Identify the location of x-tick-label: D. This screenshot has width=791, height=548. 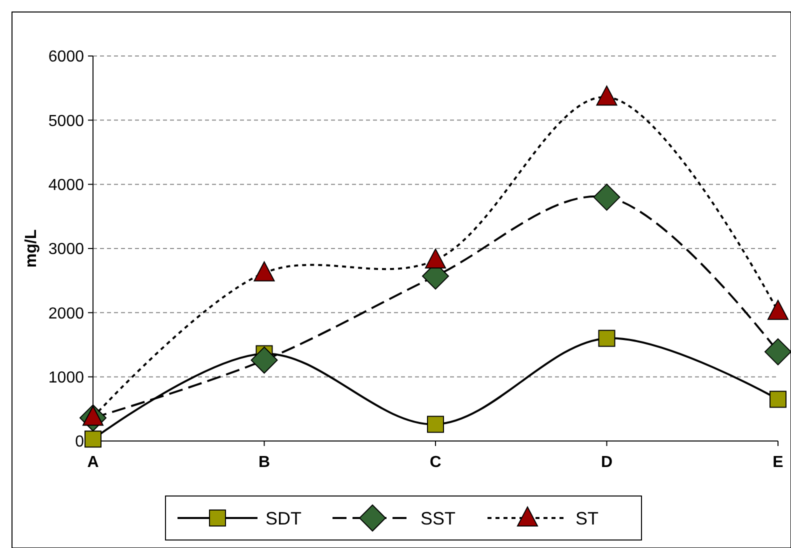
(606, 462).